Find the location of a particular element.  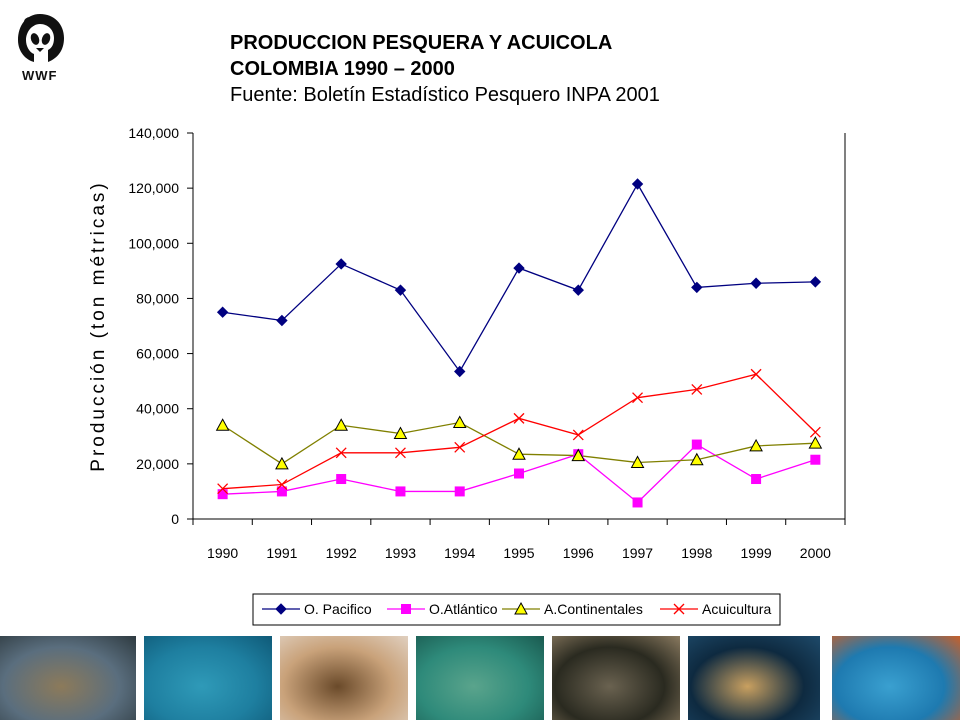

legend-label: O. Pacifico is located at coordinates (338, 609).